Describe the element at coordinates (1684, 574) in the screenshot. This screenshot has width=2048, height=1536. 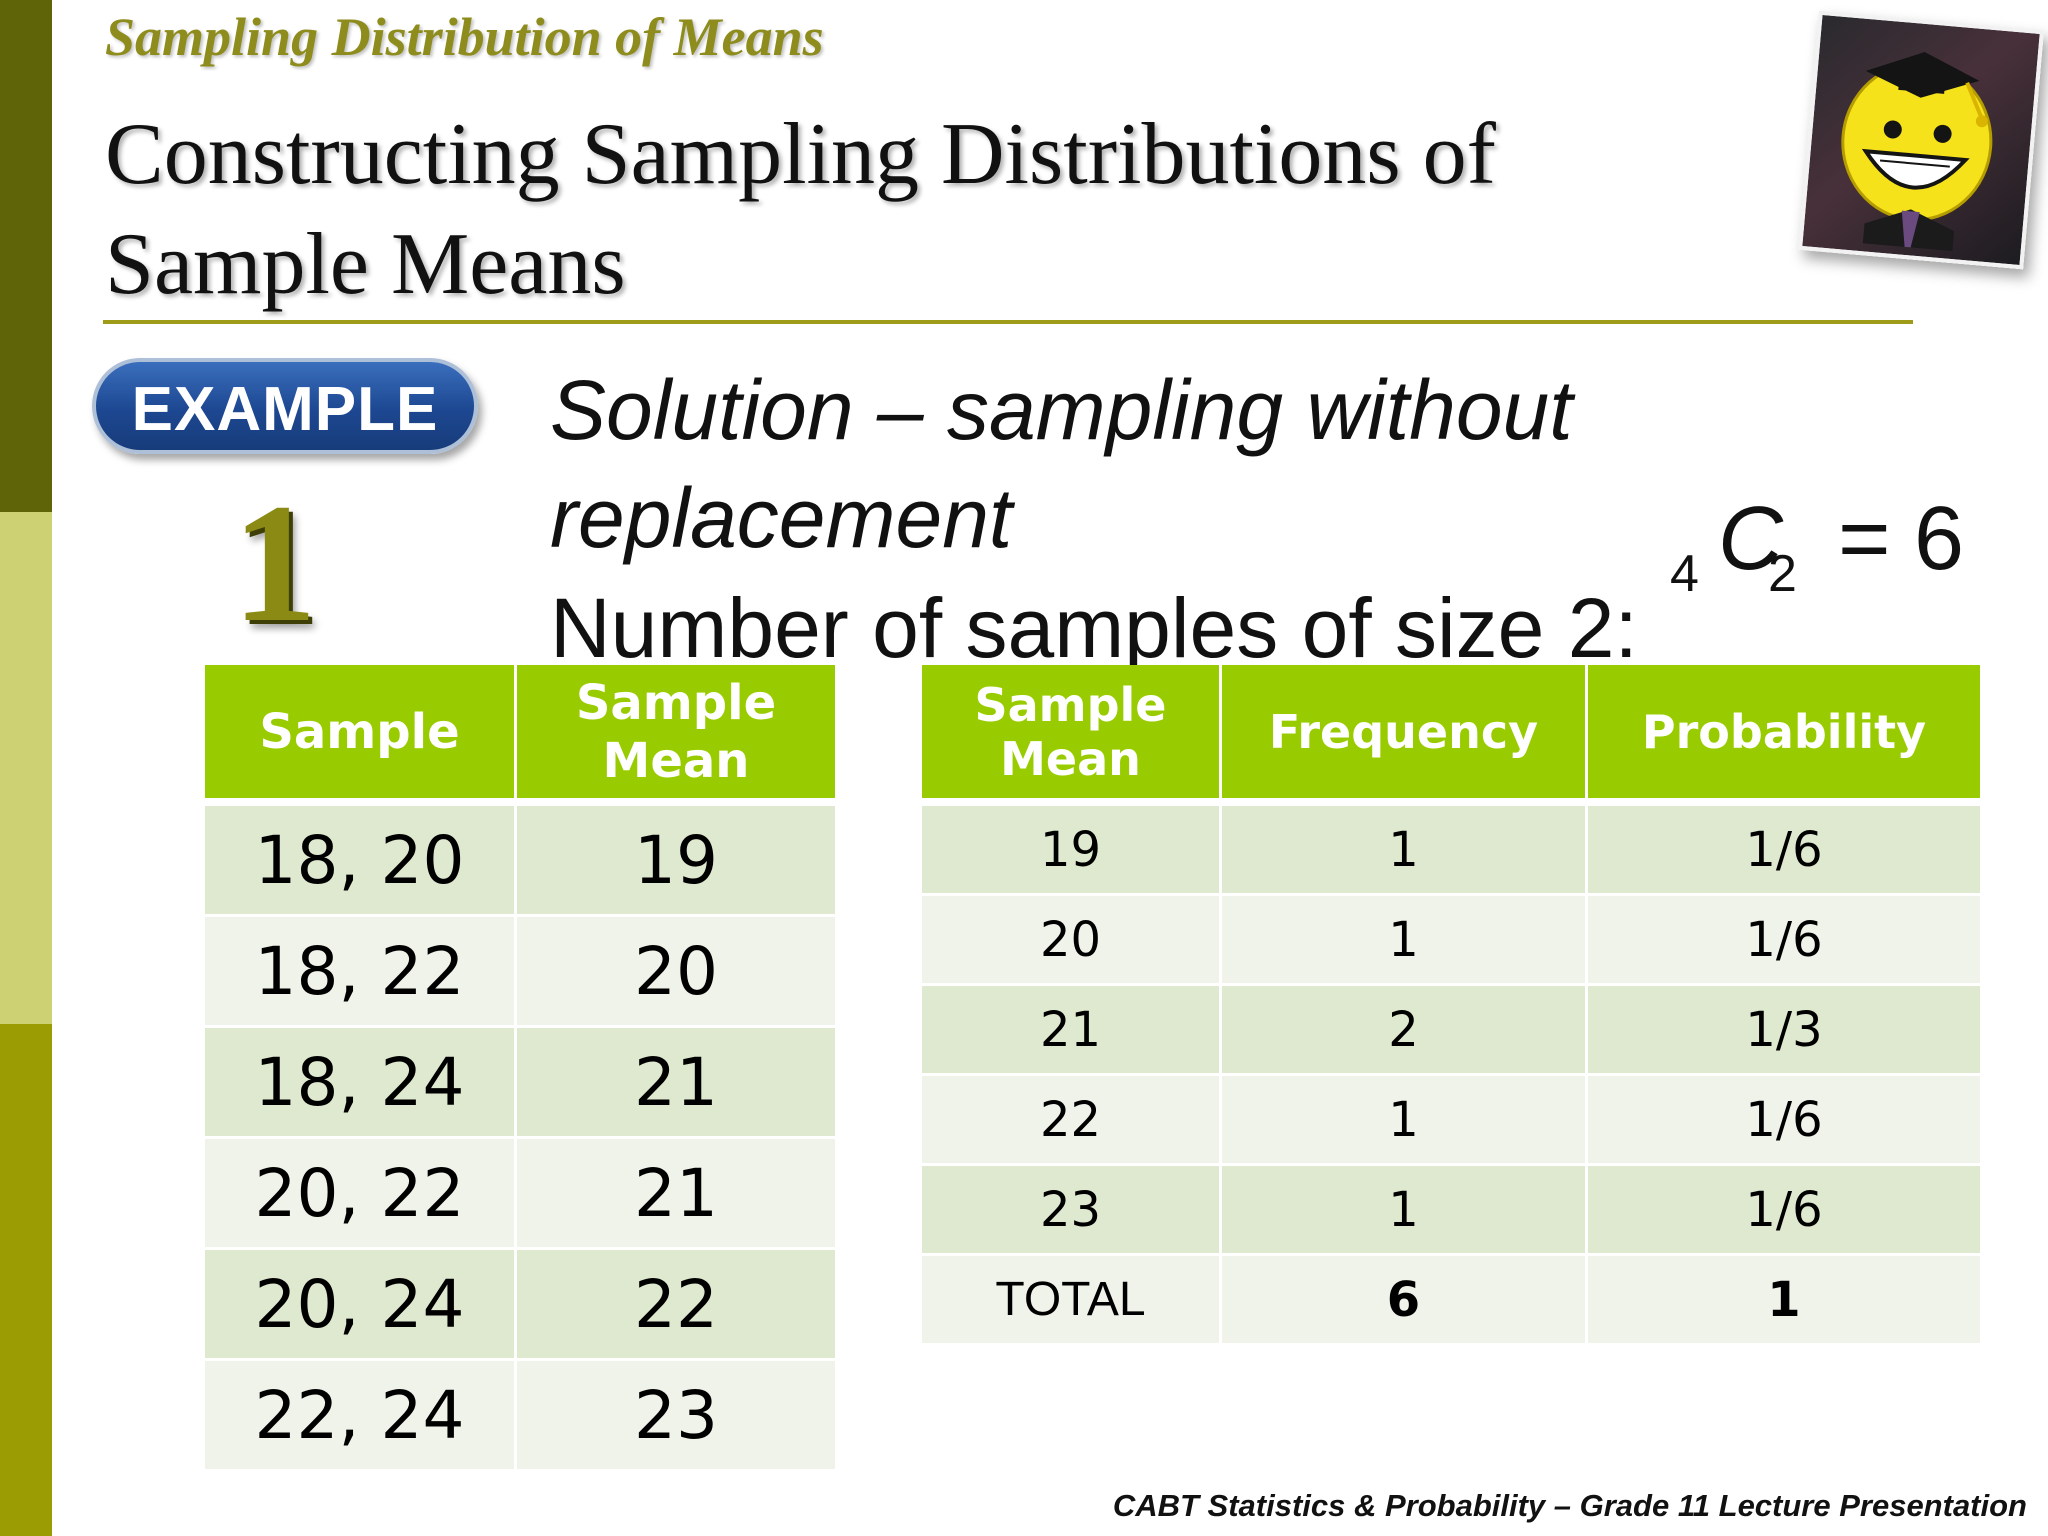
I see `formula-n: 4` at that location.